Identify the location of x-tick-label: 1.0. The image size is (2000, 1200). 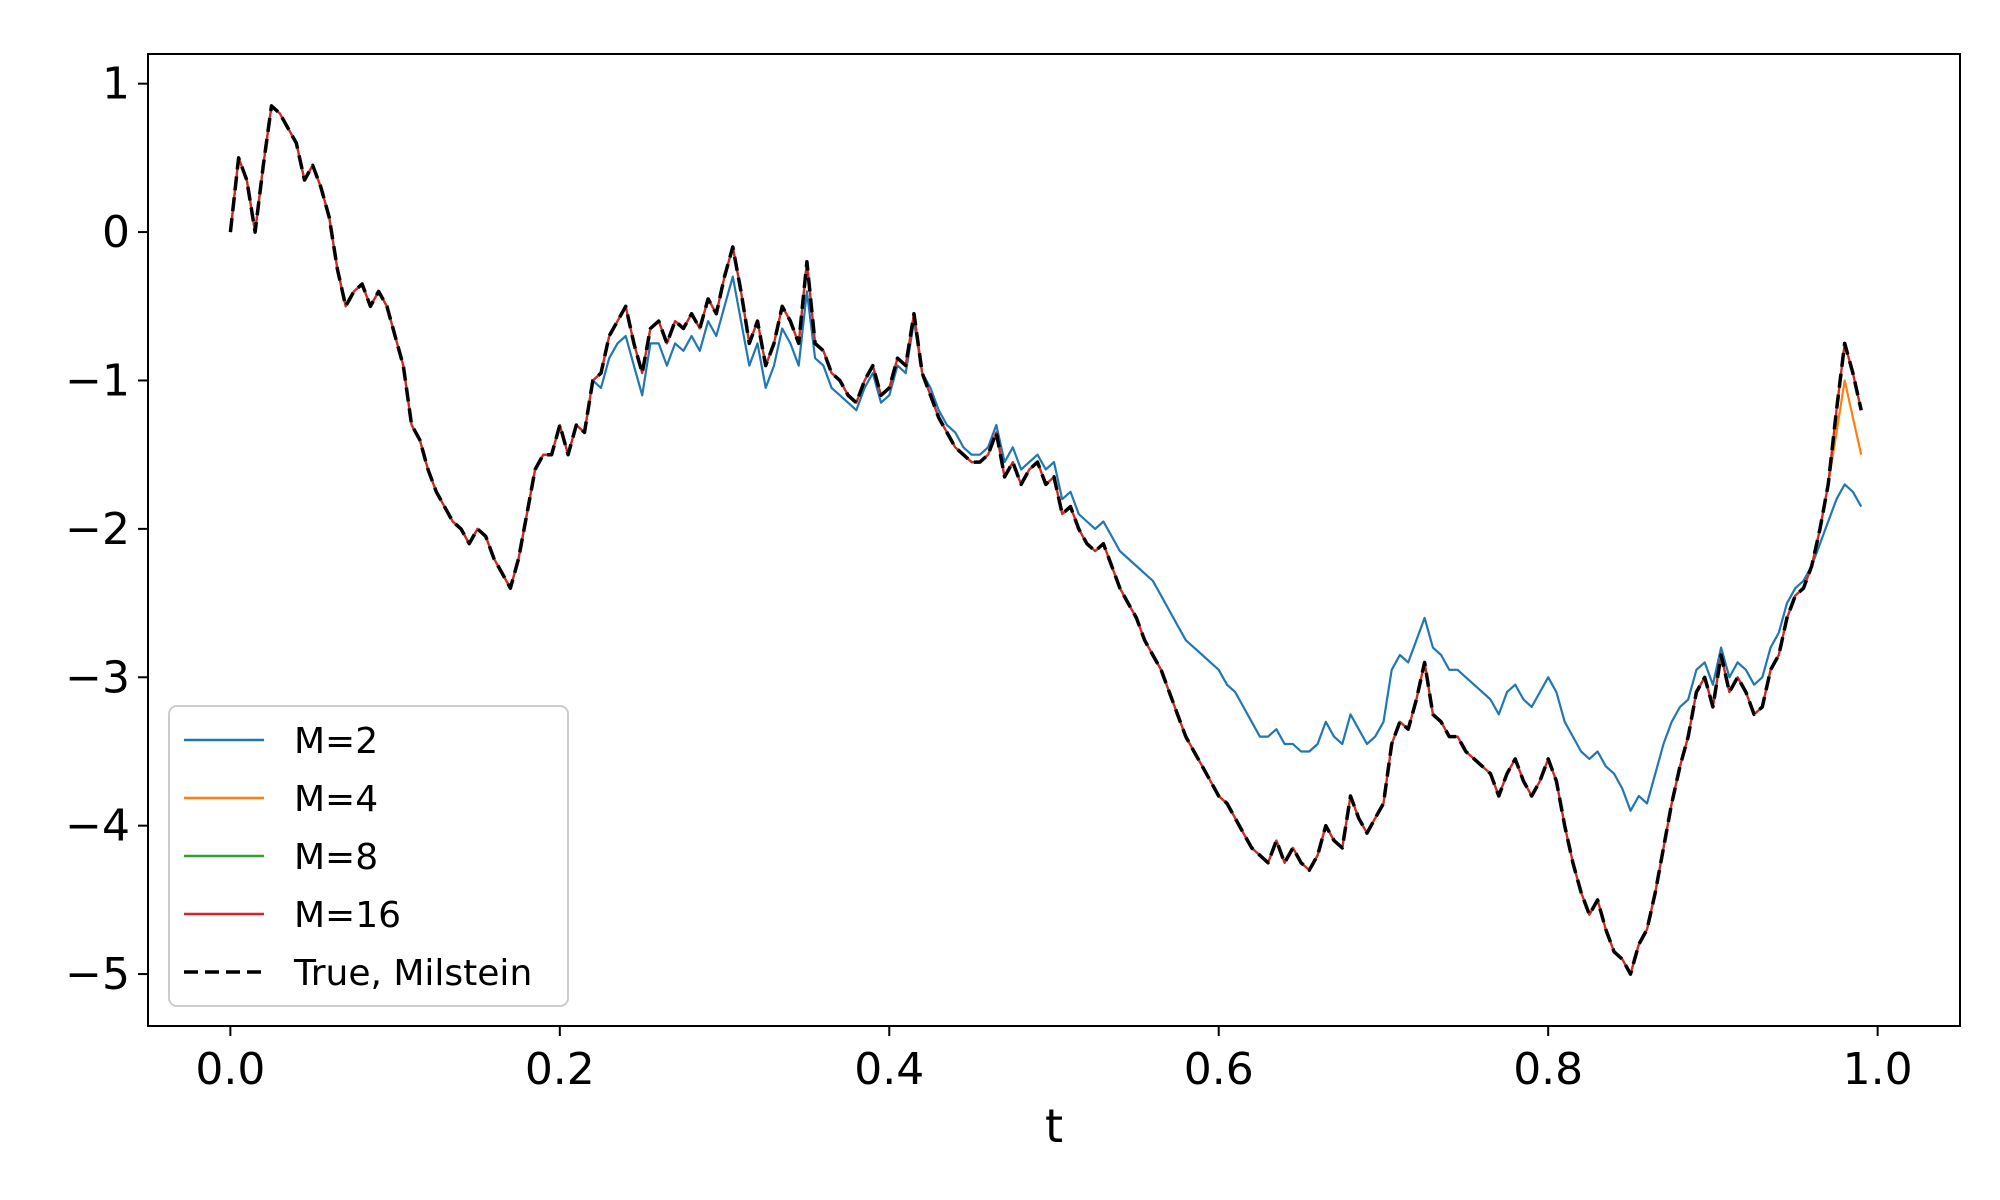
(1878, 1069).